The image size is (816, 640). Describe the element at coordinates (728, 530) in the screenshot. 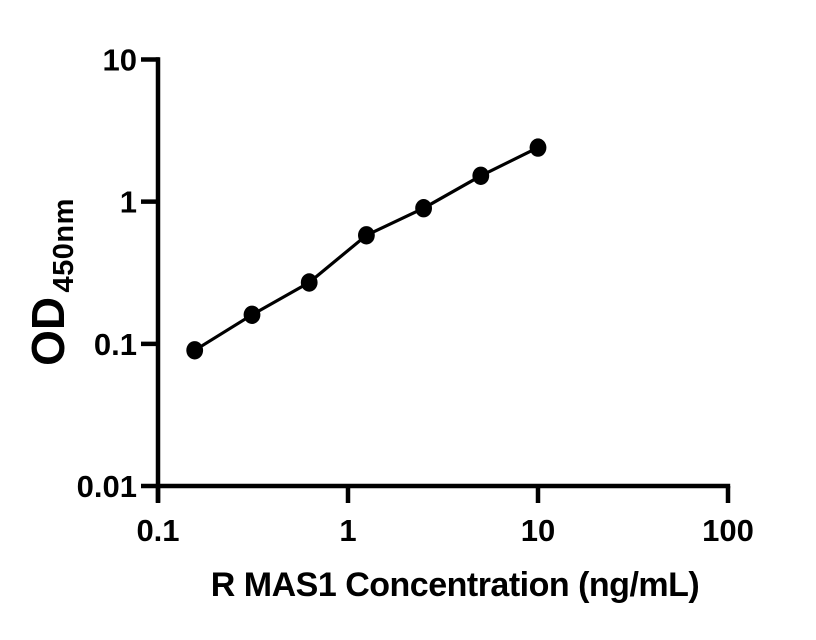

I see `x-tick-label: 100` at that location.